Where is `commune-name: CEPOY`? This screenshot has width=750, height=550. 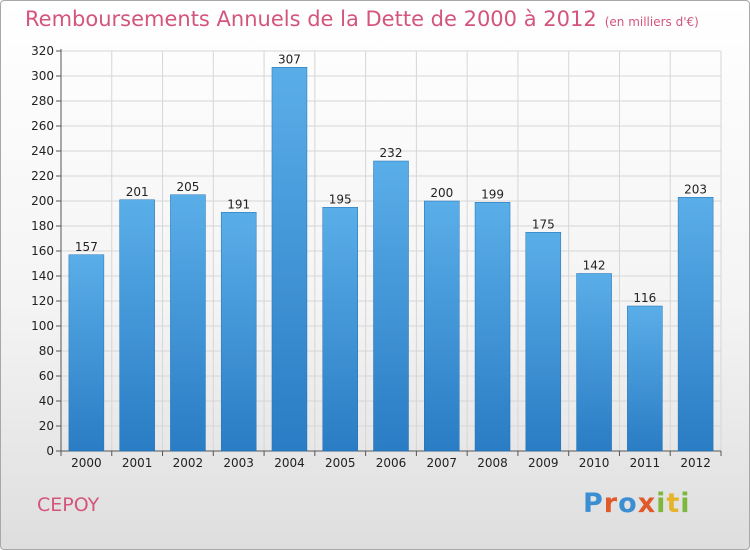 commune-name: CEPOY is located at coordinates (68, 505).